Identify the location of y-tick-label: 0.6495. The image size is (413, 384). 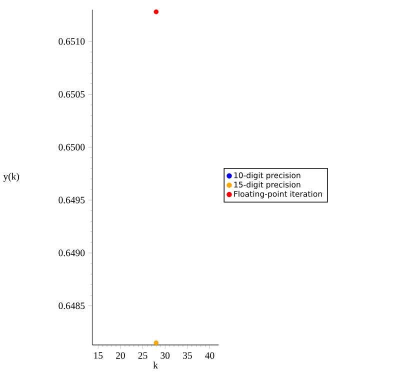
(71, 200).